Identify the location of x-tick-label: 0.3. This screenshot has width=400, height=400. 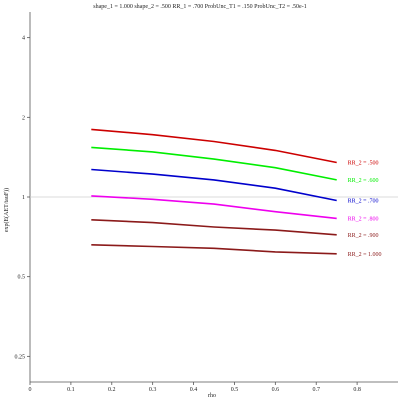
(153, 390).